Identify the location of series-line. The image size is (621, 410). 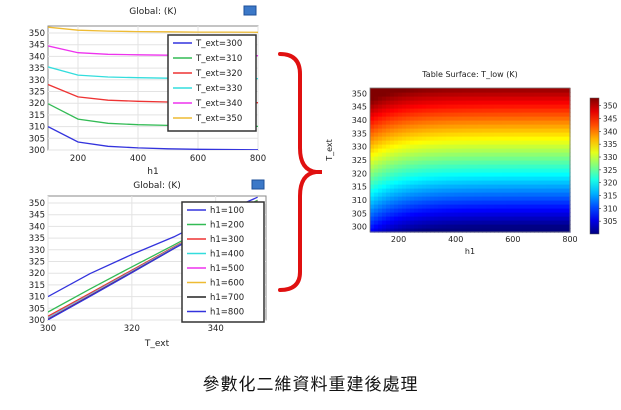
(153, 138).